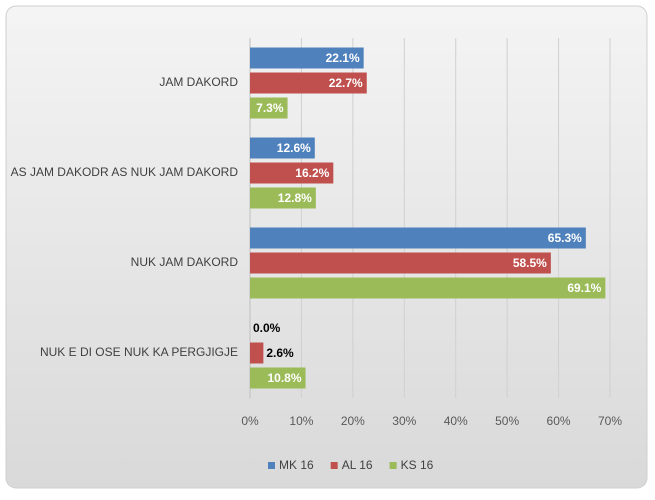 The width and height of the screenshot is (655, 500). I want to click on data-label: 2.6%, so click(280, 353).